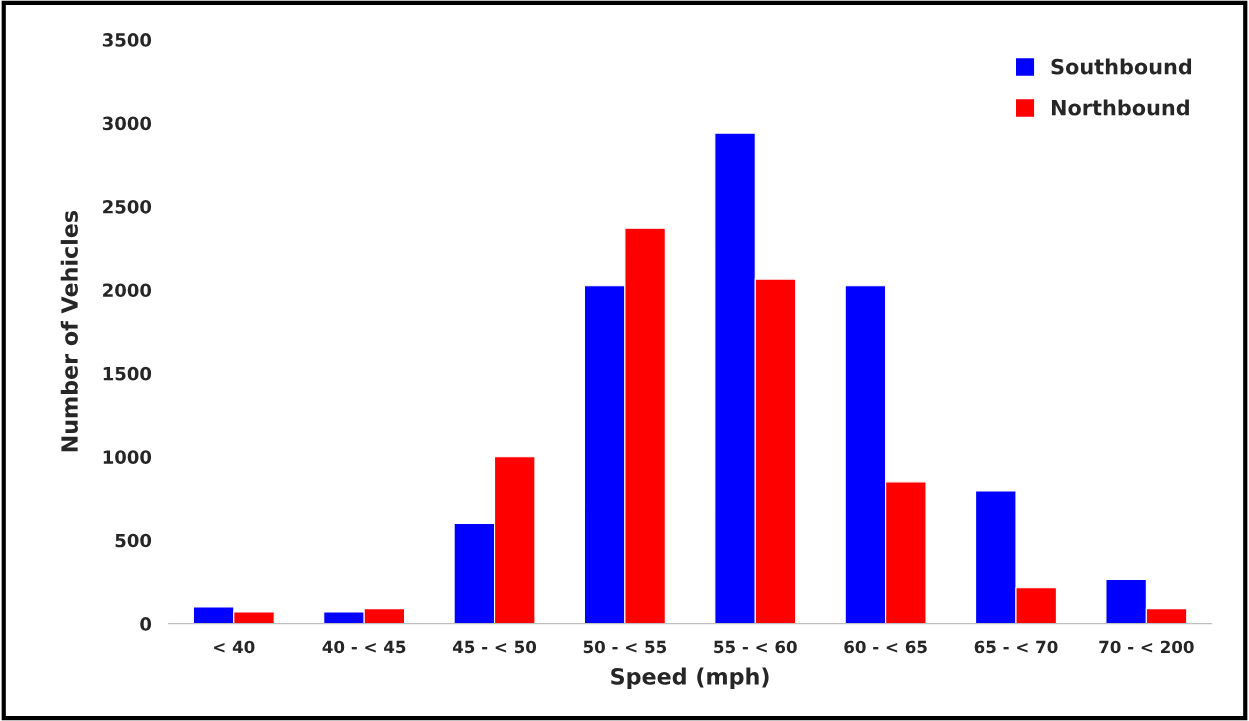 The image size is (1249, 721). Describe the element at coordinates (690, 678) in the screenshot. I see `x-axis-title: Speed (mph)` at that location.